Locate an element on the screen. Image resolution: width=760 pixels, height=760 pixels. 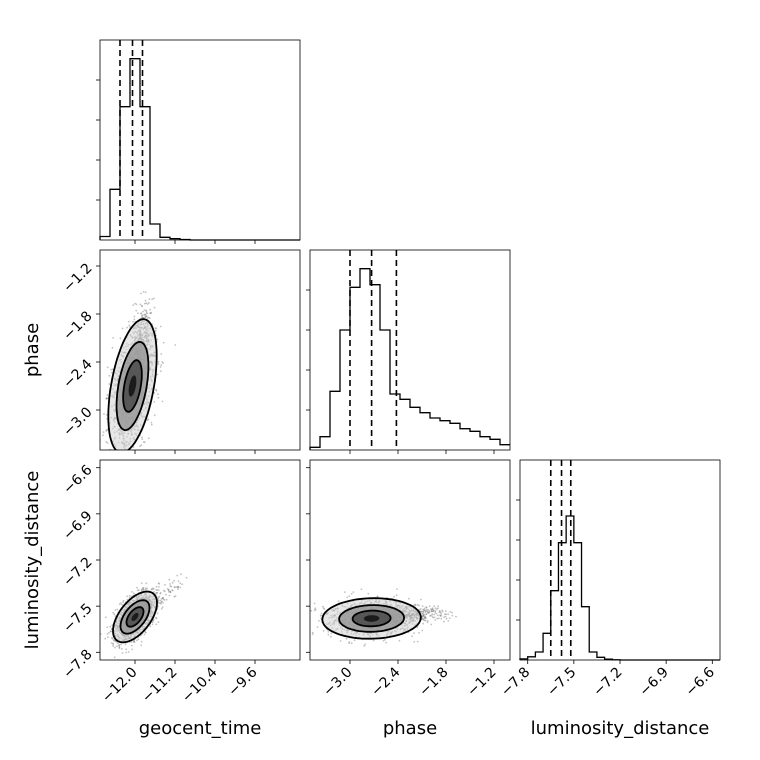
y-tick-label-luminosity-distance-2: −7.5 is located at coordinates (77, 618).